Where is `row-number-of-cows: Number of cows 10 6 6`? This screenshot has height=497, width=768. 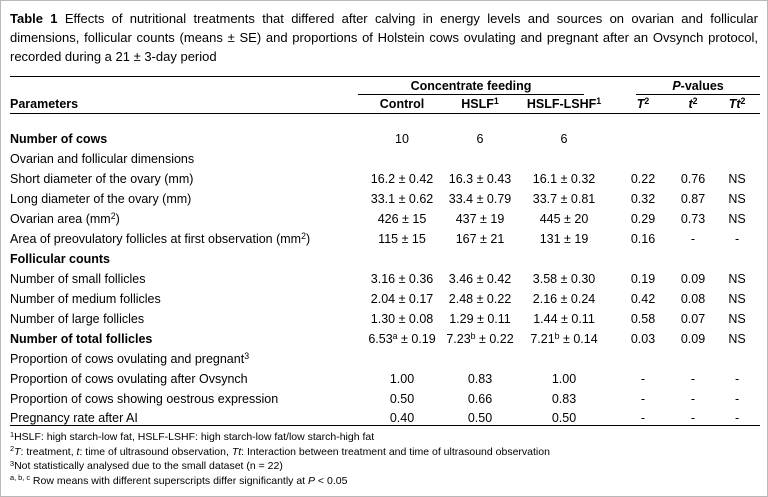 row-number-of-cows: Number of cows 10 6 6 is located at coordinates (385, 136).